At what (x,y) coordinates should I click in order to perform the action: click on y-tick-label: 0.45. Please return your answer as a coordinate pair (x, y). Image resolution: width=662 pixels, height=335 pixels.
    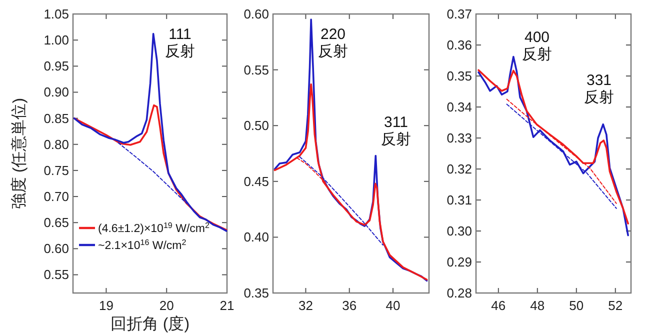
    Looking at the image, I should click on (256, 181).